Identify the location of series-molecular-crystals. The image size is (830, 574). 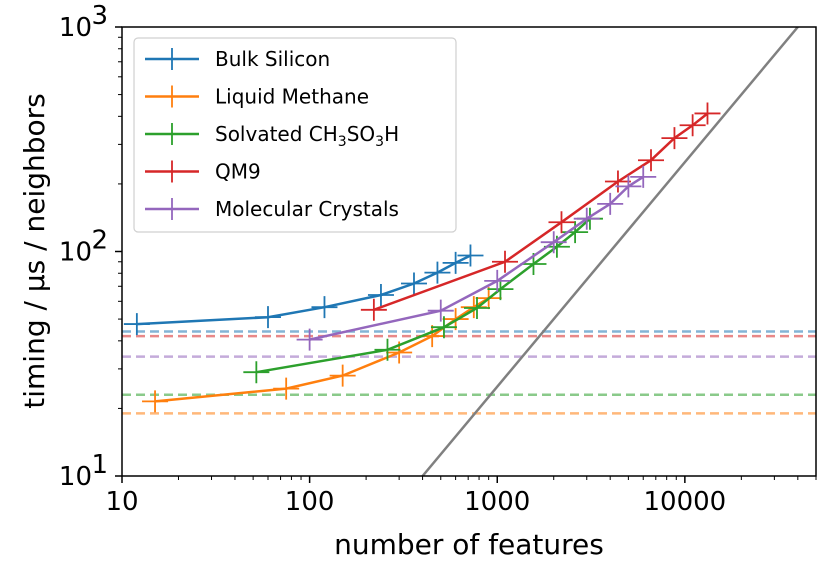
(476, 258).